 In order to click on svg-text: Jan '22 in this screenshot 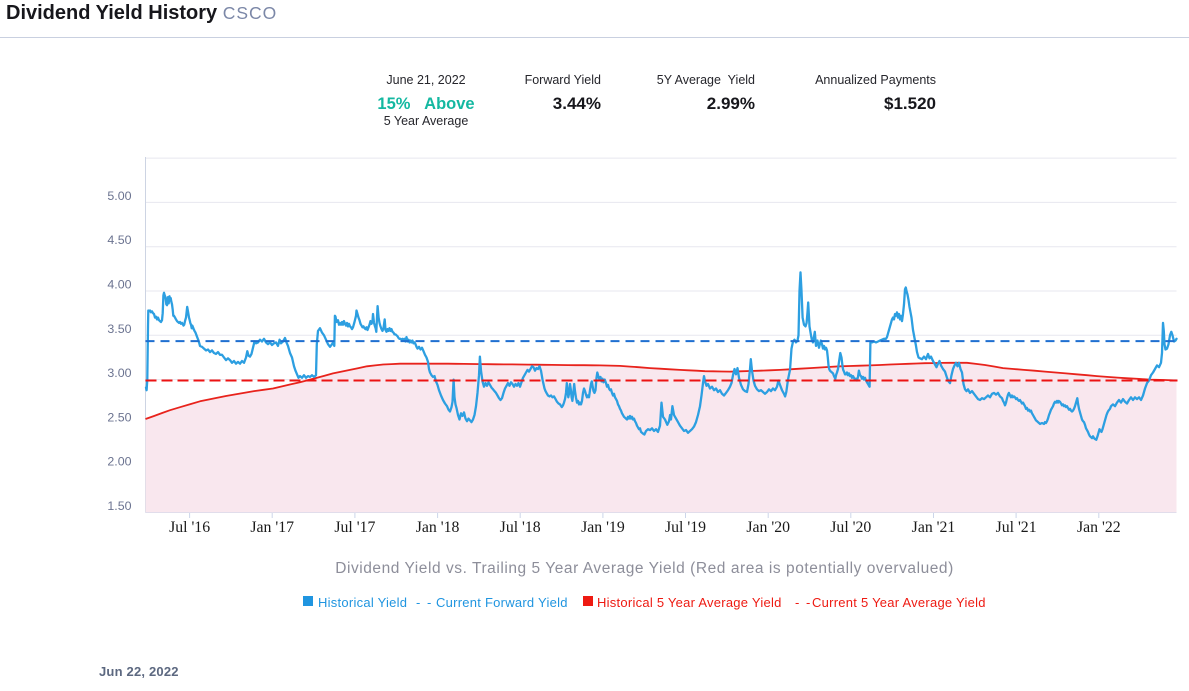, I will do `click(1099, 527)`.